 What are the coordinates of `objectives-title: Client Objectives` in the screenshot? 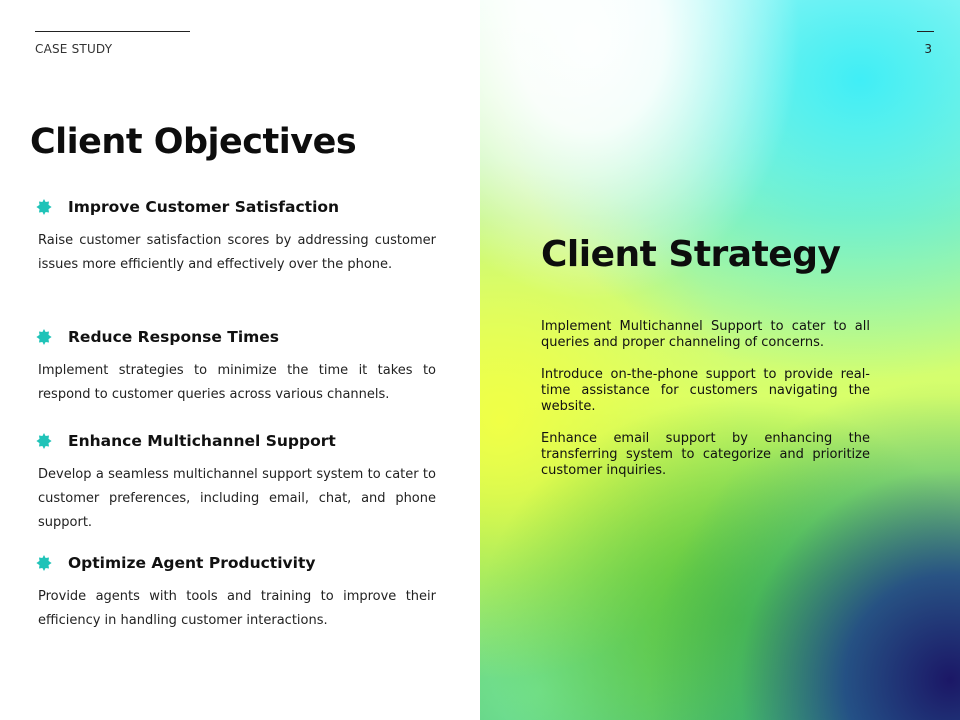 It's located at (193, 142).